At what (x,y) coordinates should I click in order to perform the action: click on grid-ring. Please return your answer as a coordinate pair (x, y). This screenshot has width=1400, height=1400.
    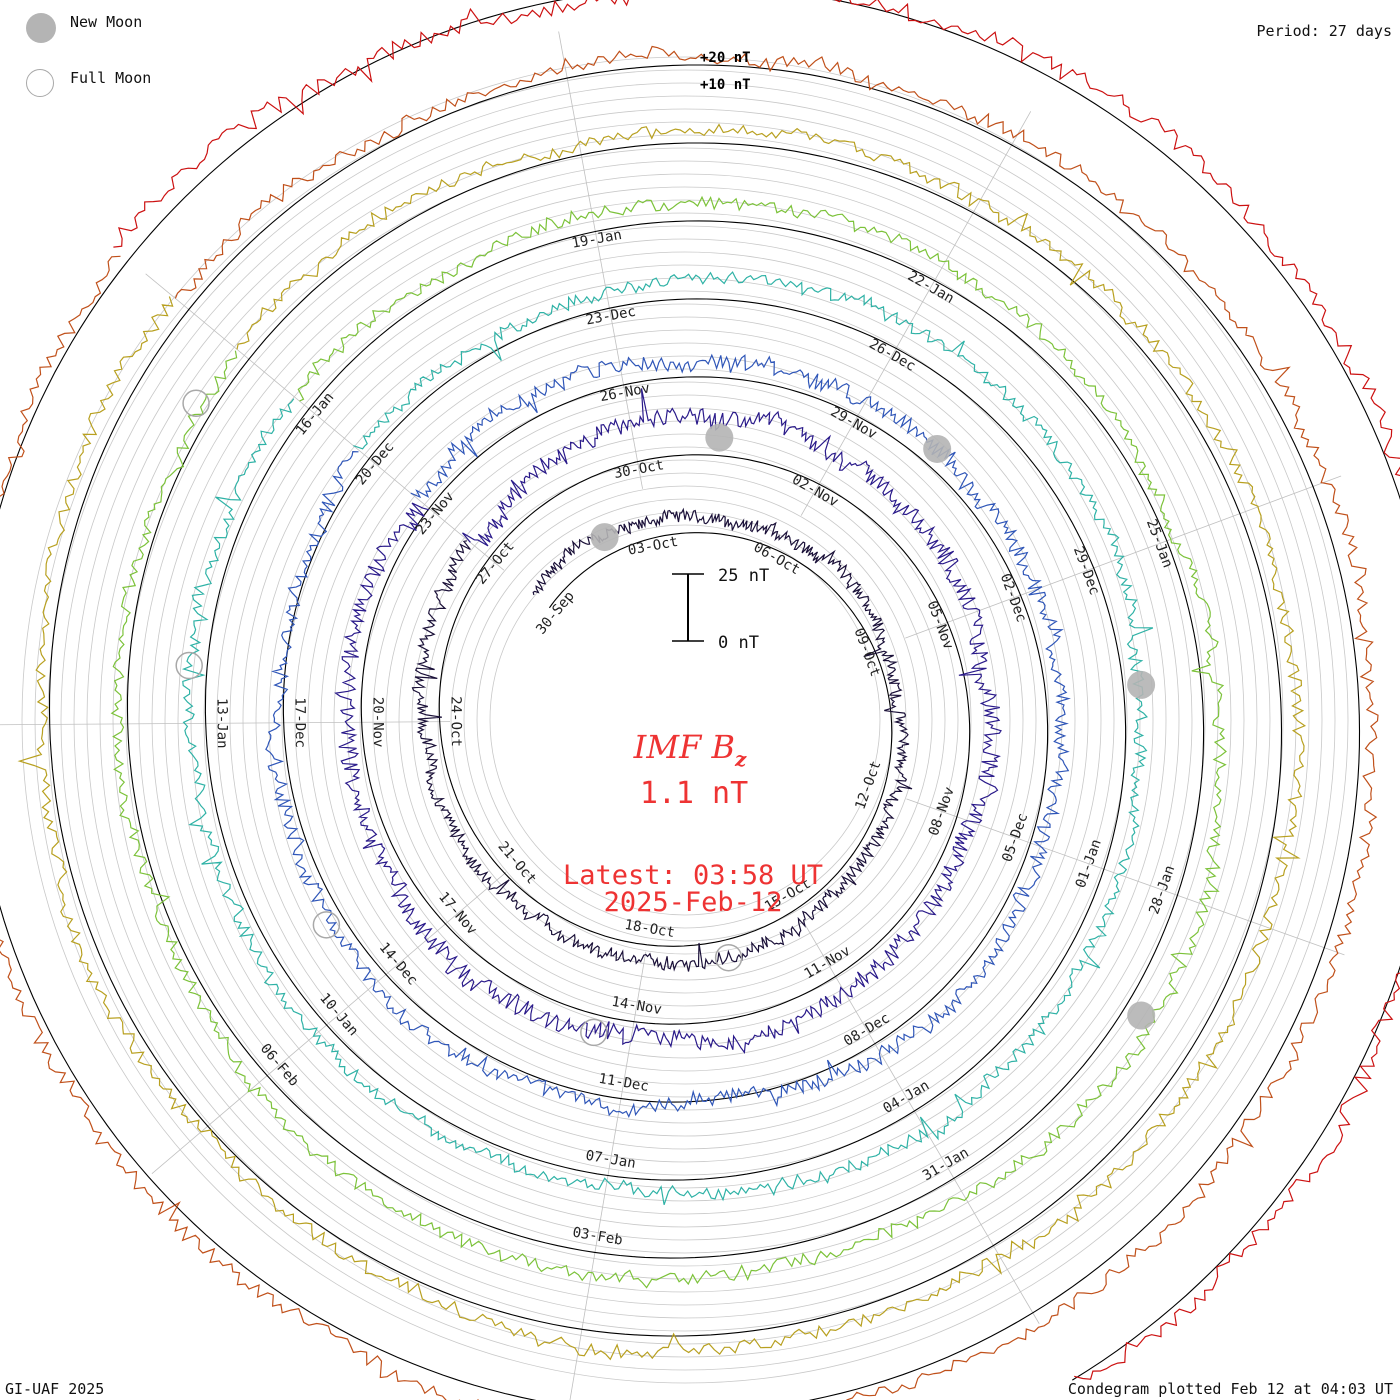
    Looking at the image, I should click on (685, 720).